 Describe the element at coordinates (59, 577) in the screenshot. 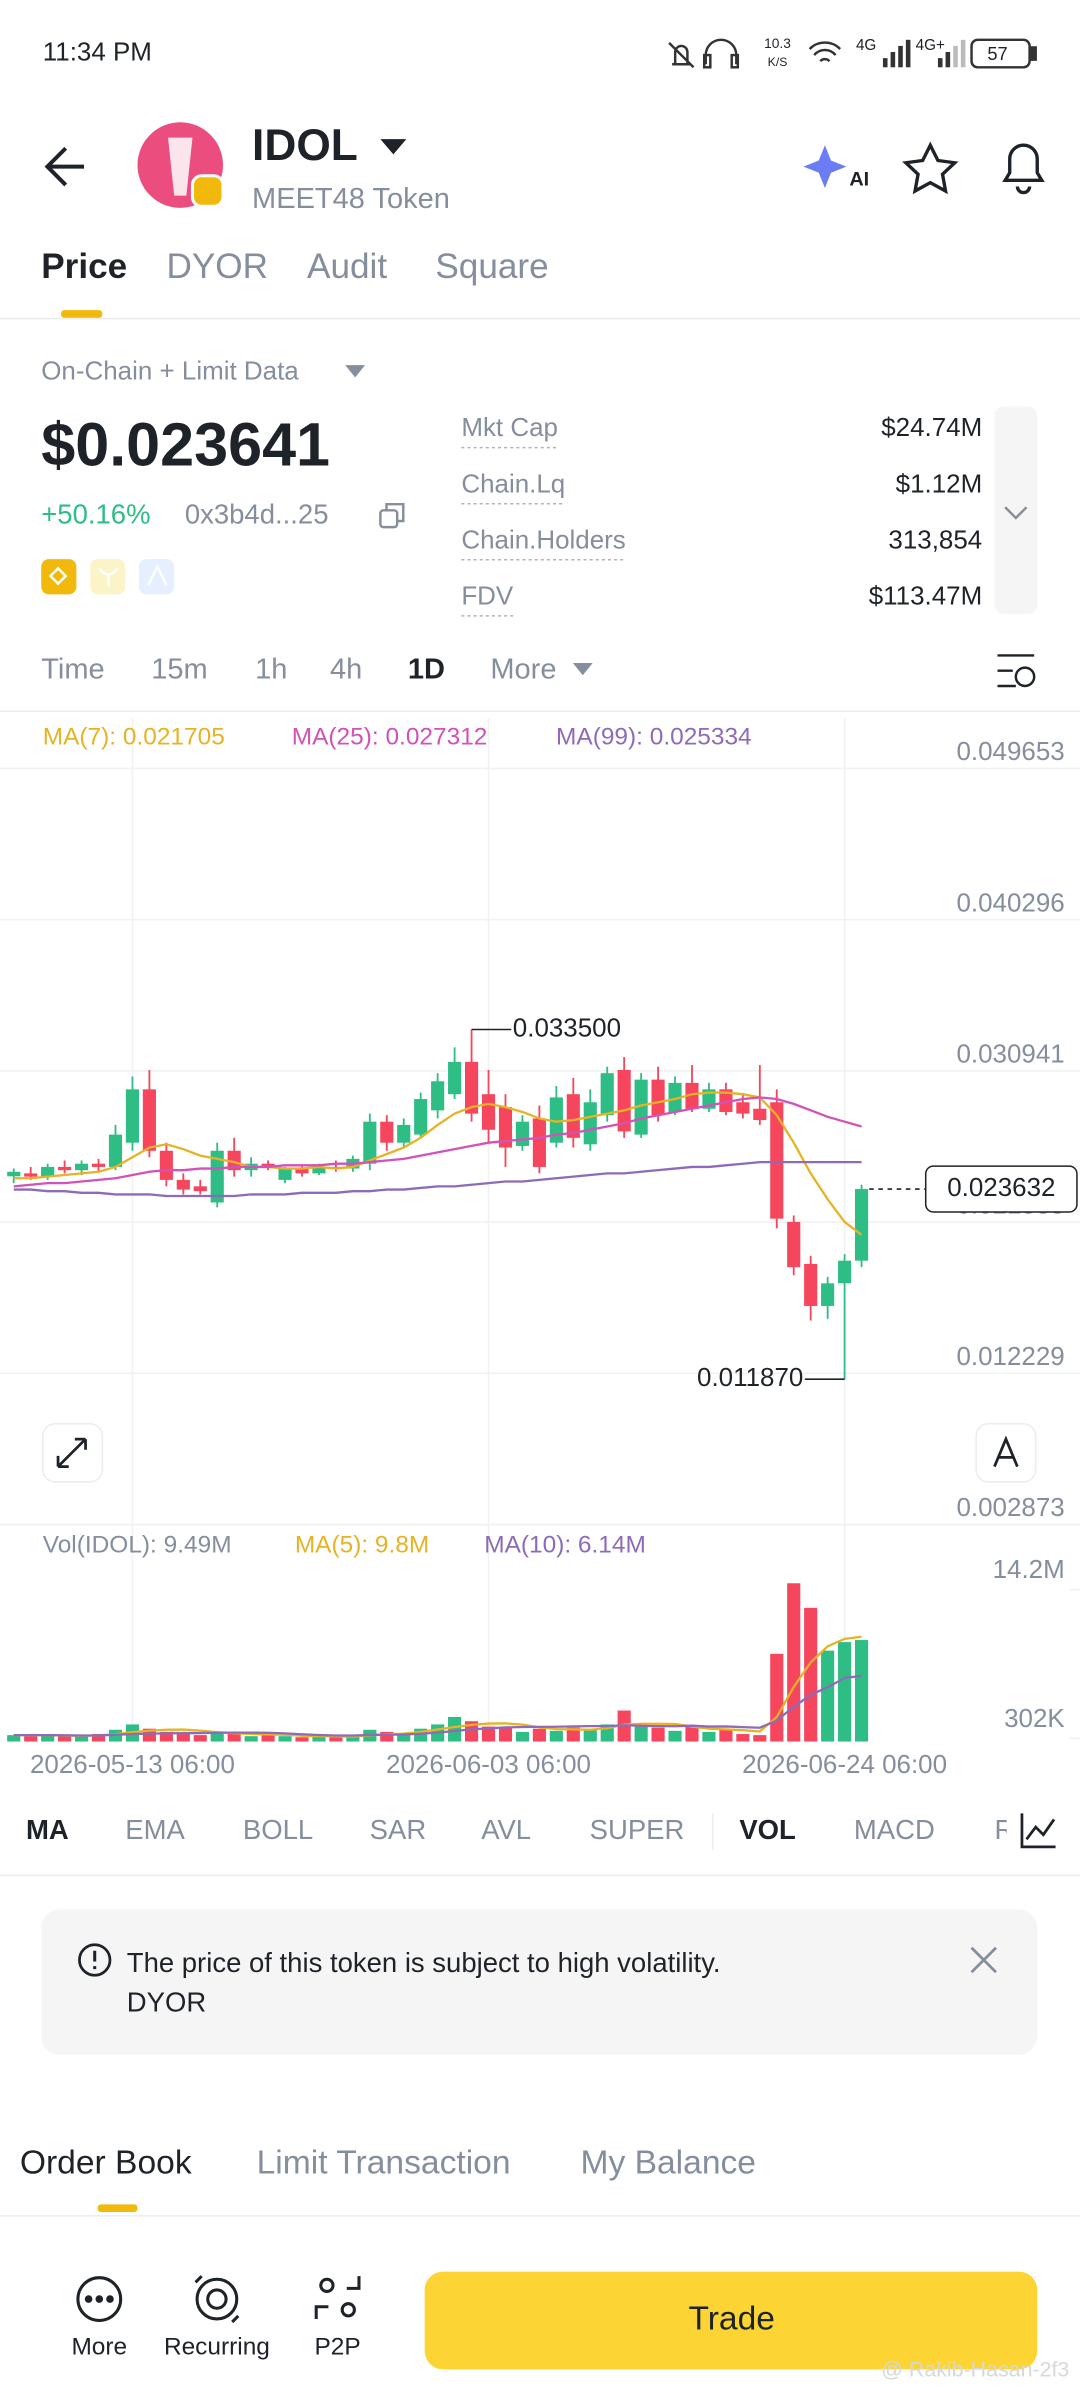

I see `badge` at that location.